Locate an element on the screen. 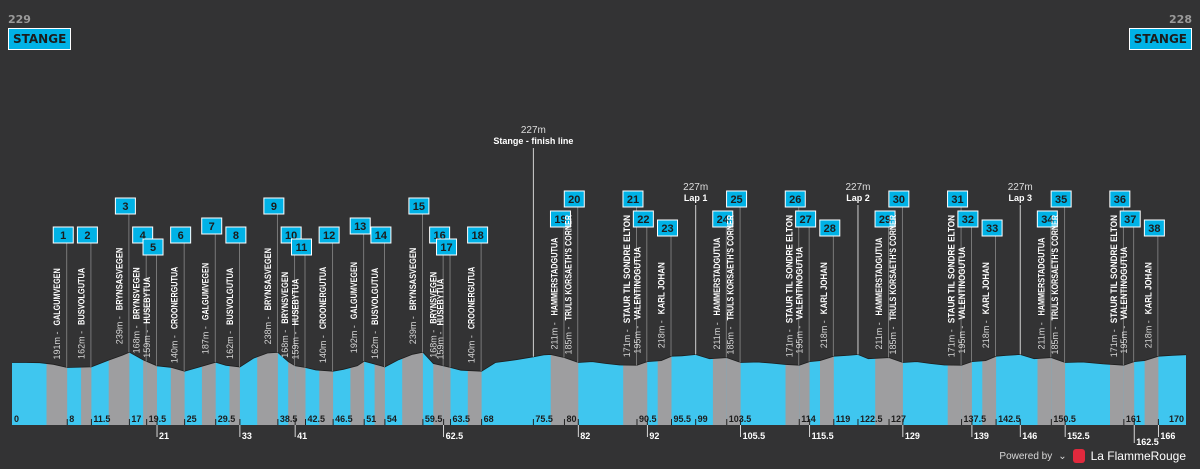 The image size is (1200, 469). segment-name: BRYNSVEGEN is located at coordinates (434, 298).